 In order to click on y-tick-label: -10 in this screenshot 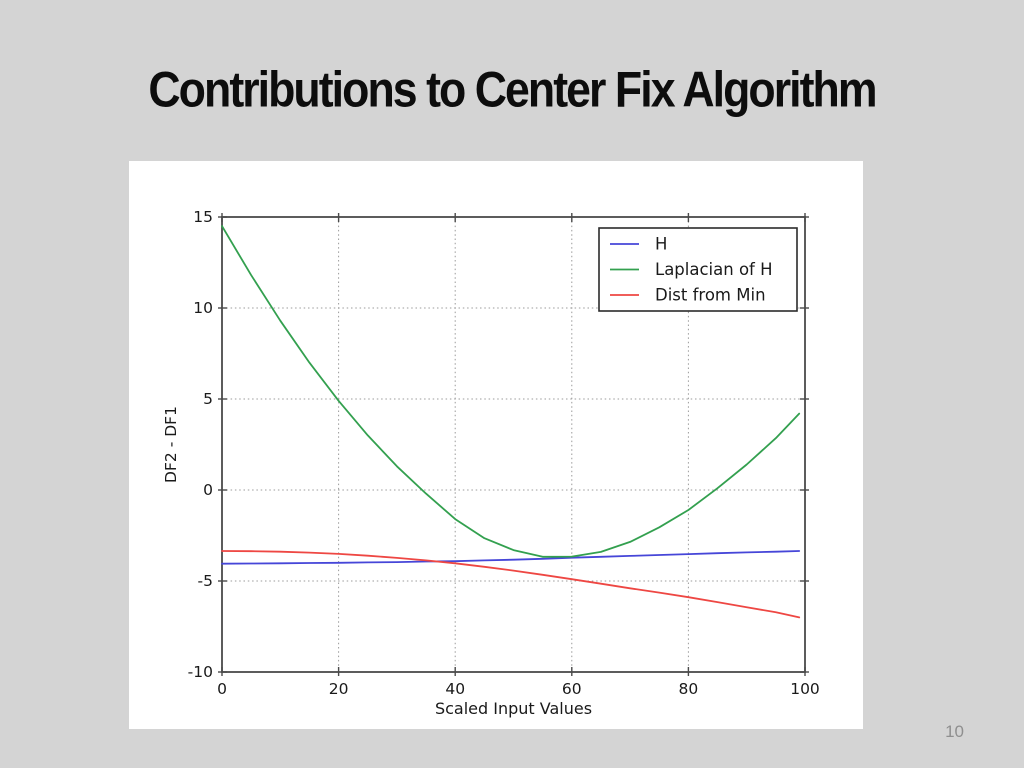, I will do `click(200, 672)`.